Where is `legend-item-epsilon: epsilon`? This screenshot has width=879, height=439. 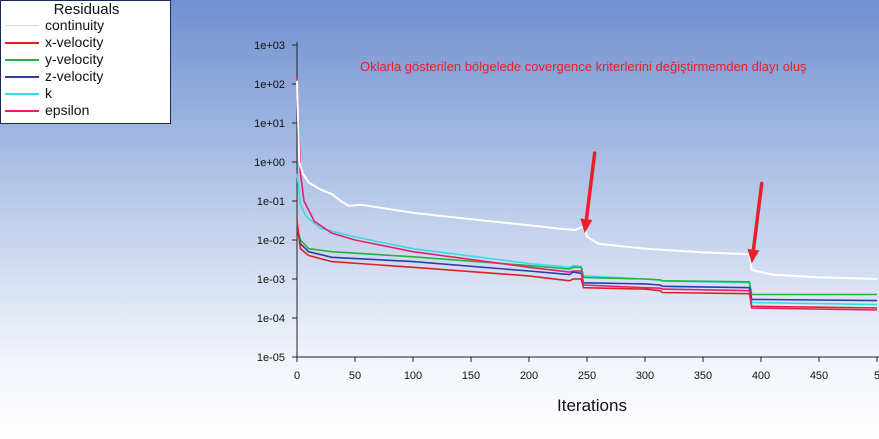 legend-item-epsilon: epsilon is located at coordinates (88, 110).